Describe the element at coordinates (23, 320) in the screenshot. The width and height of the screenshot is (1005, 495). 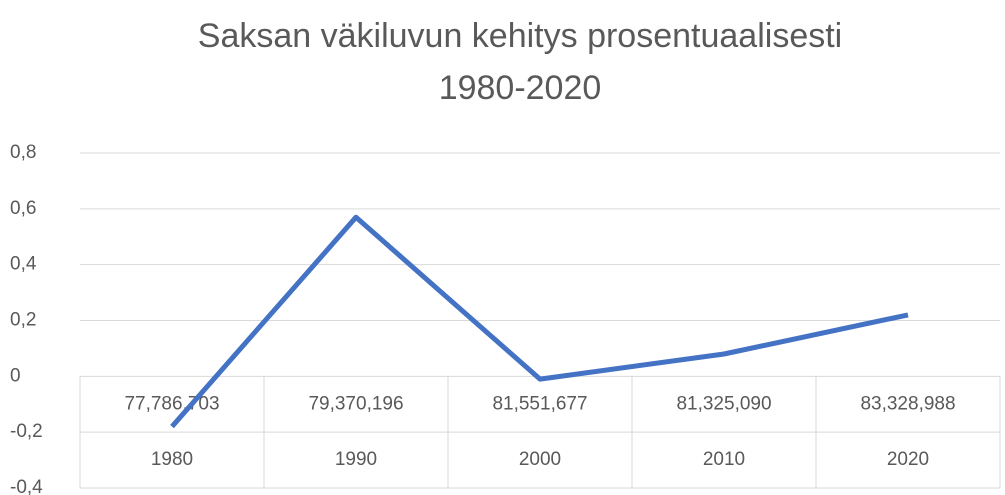
I see `y-tick-label: 0,2` at that location.